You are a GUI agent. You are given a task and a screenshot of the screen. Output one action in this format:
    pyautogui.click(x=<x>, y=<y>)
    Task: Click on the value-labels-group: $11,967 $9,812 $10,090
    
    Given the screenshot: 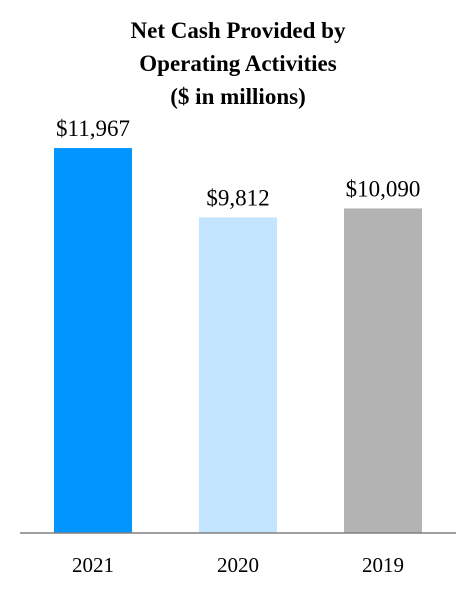 What is the action you would take?
    pyautogui.click(x=238, y=163)
    